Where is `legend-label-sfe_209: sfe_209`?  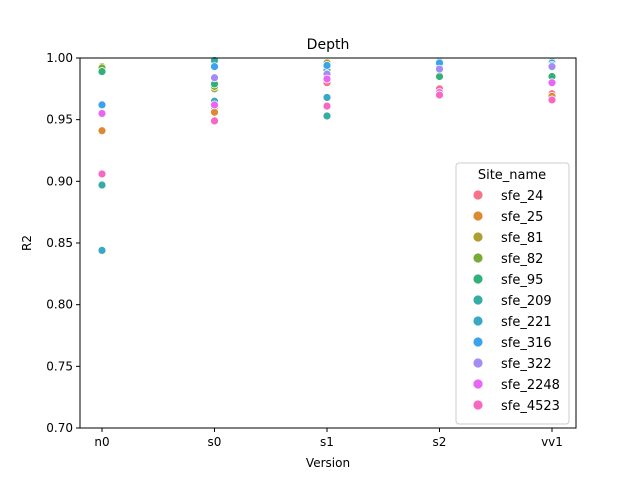
legend-label-sfe_209: sfe_209 is located at coordinates (526, 301).